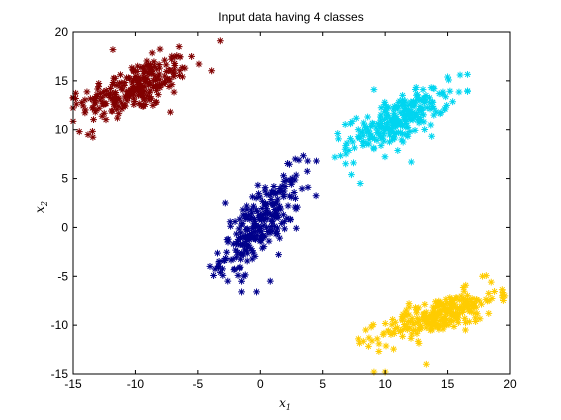  What do you see at coordinates (40, 209) in the screenshot?
I see `y-axis-label-main: x` at bounding box center [40, 209].